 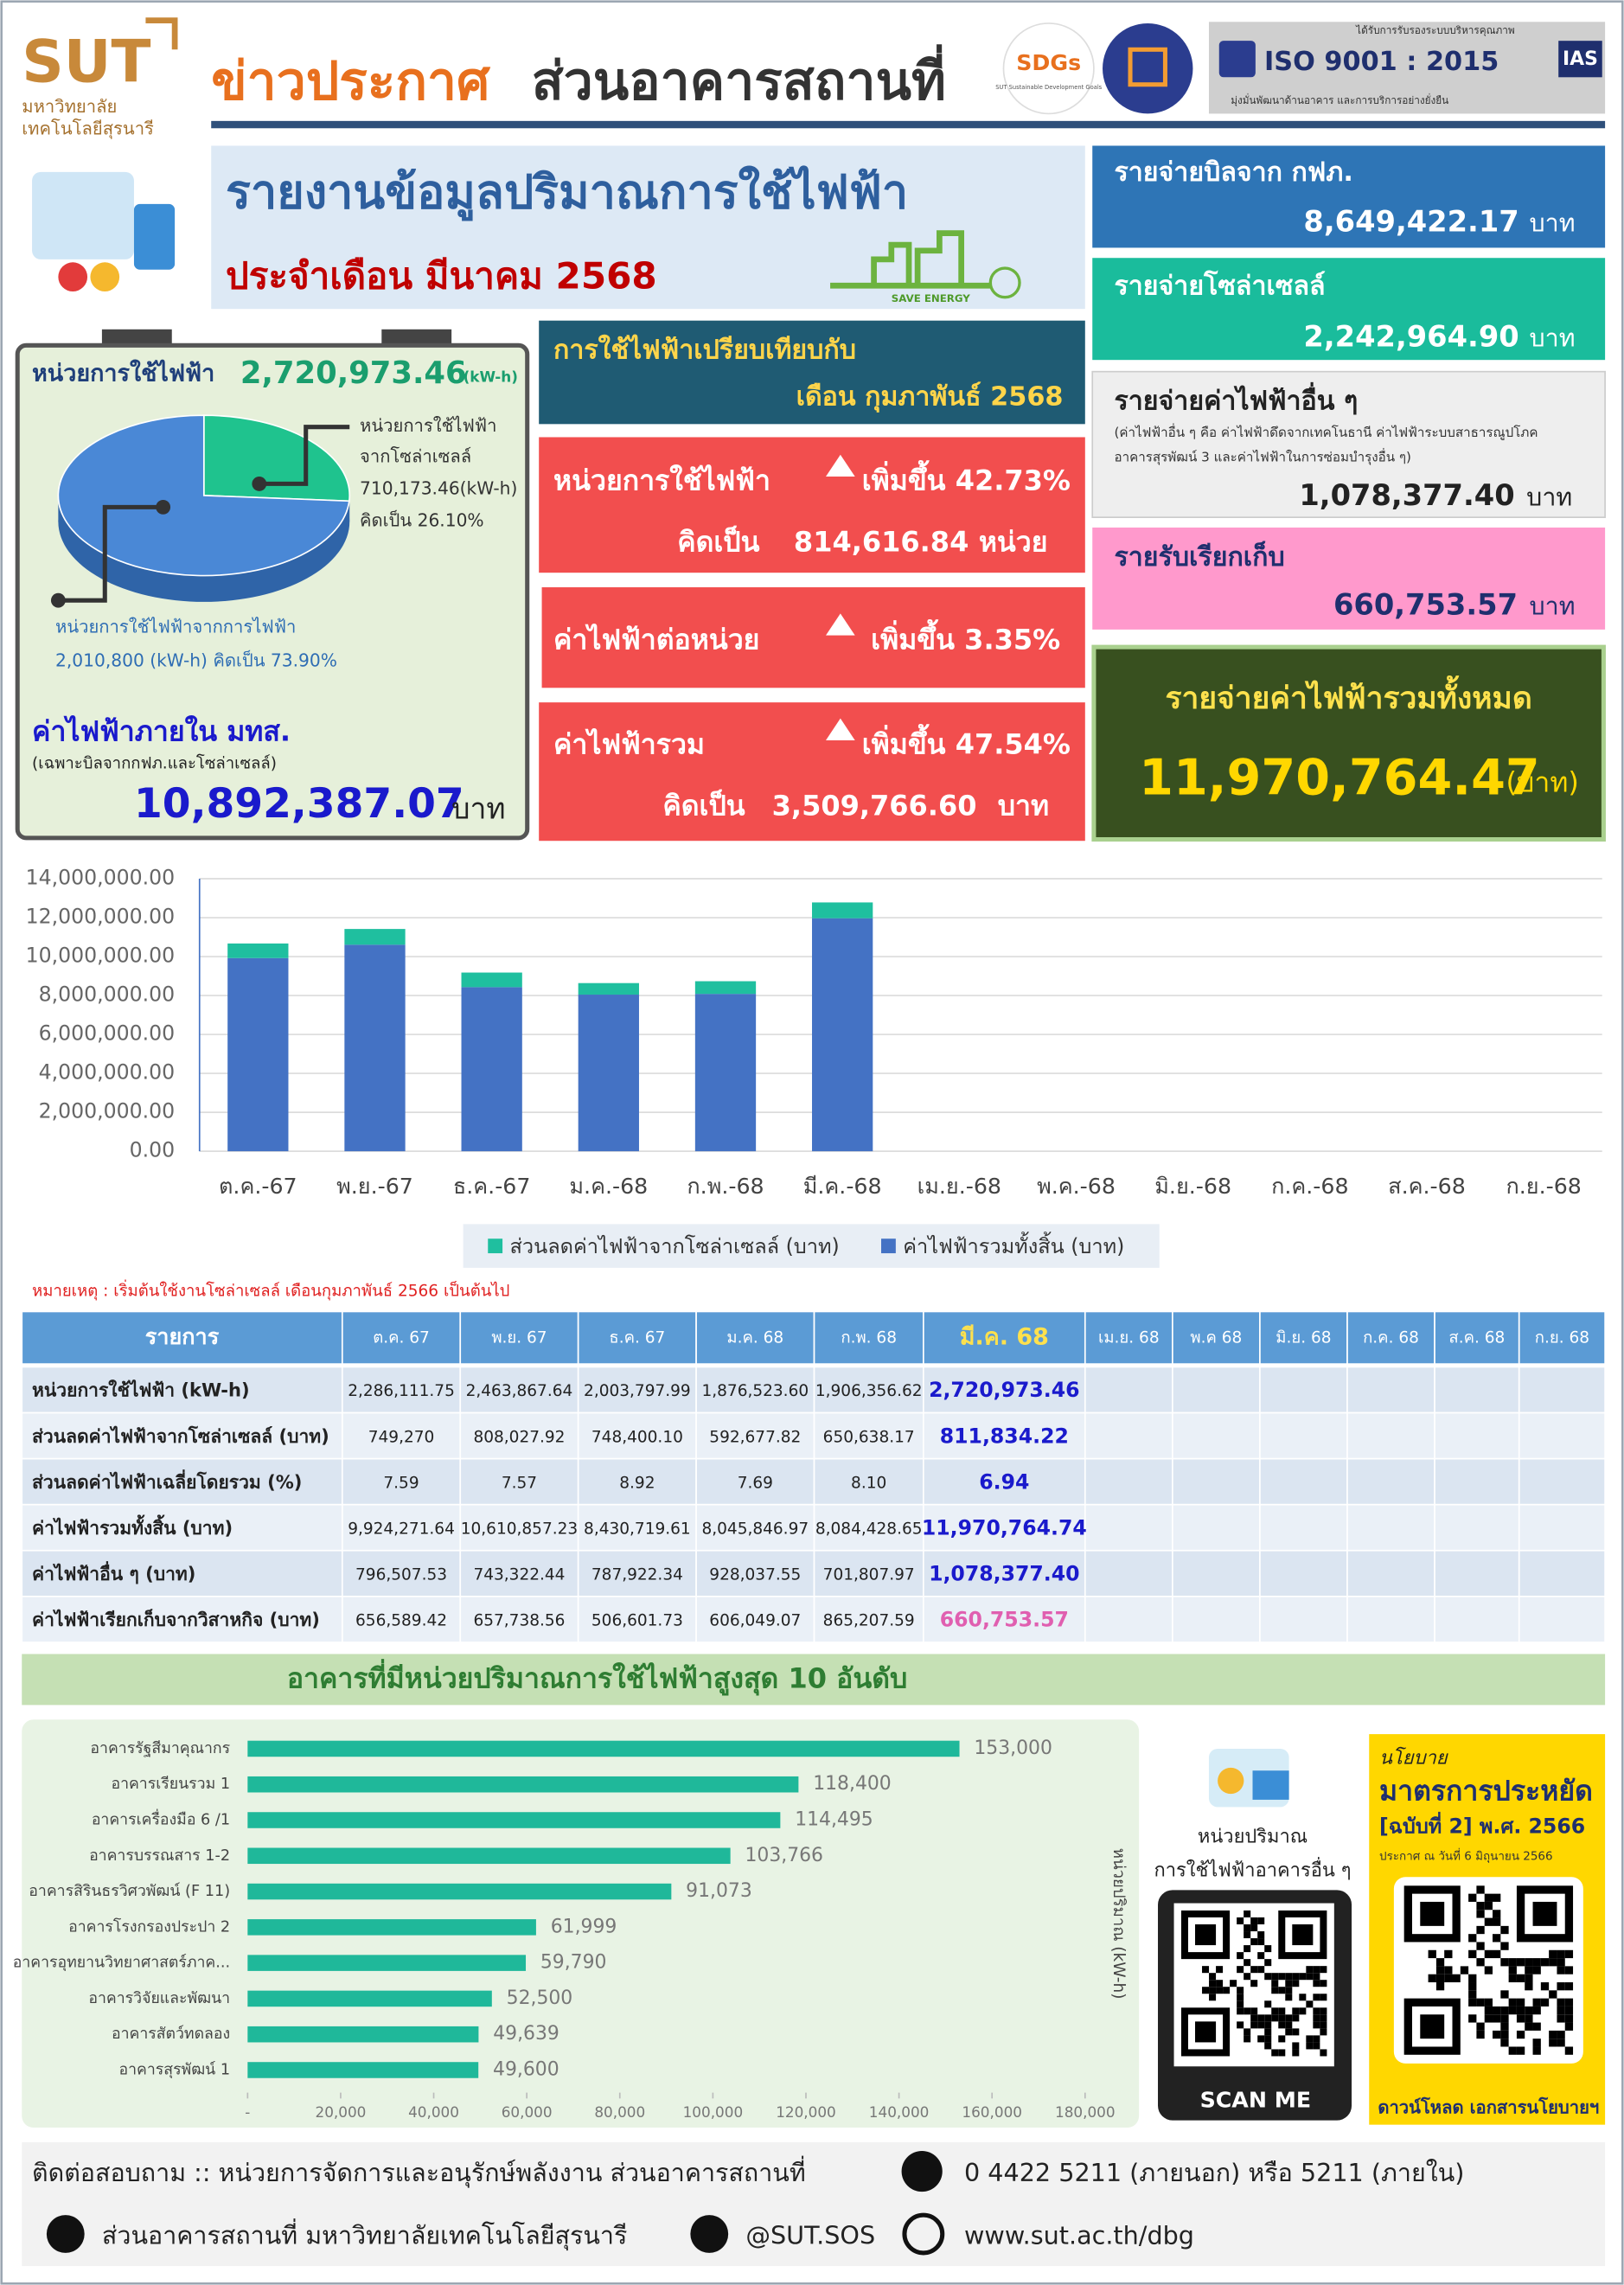 What do you see at coordinates (167, 1481) in the screenshot?
I see `row-label: ส่วนลดค่าไฟฟ้าเฉลี่ยโดยรวม (%)` at bounding box center [167, 1481].